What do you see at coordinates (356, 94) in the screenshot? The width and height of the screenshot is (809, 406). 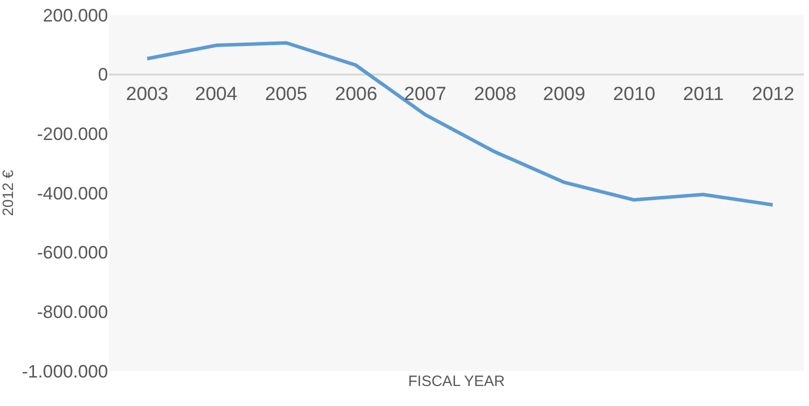 I see `x-tick-label: 2006` at bounding box center [356, 94].